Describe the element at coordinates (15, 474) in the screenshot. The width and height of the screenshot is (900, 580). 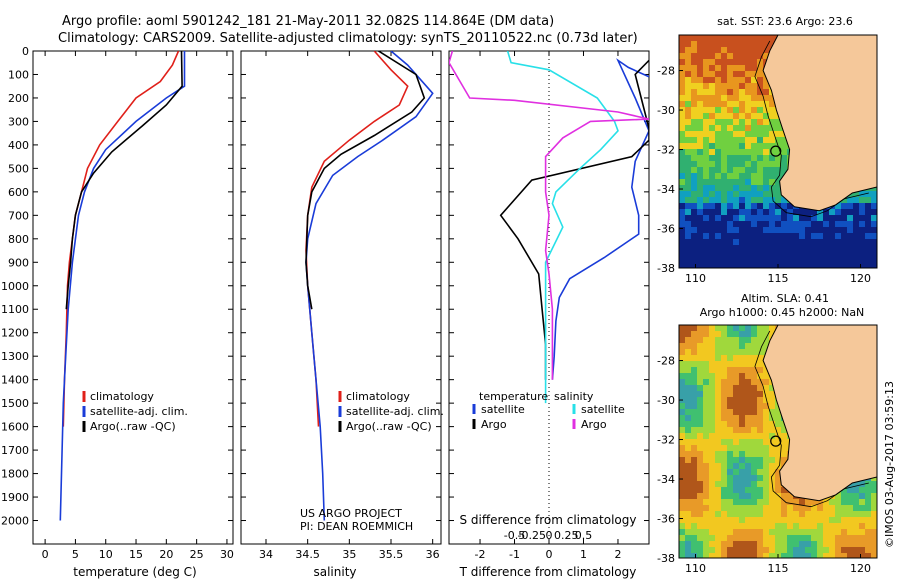
I see `depth-tick-label: 1800` at that location.